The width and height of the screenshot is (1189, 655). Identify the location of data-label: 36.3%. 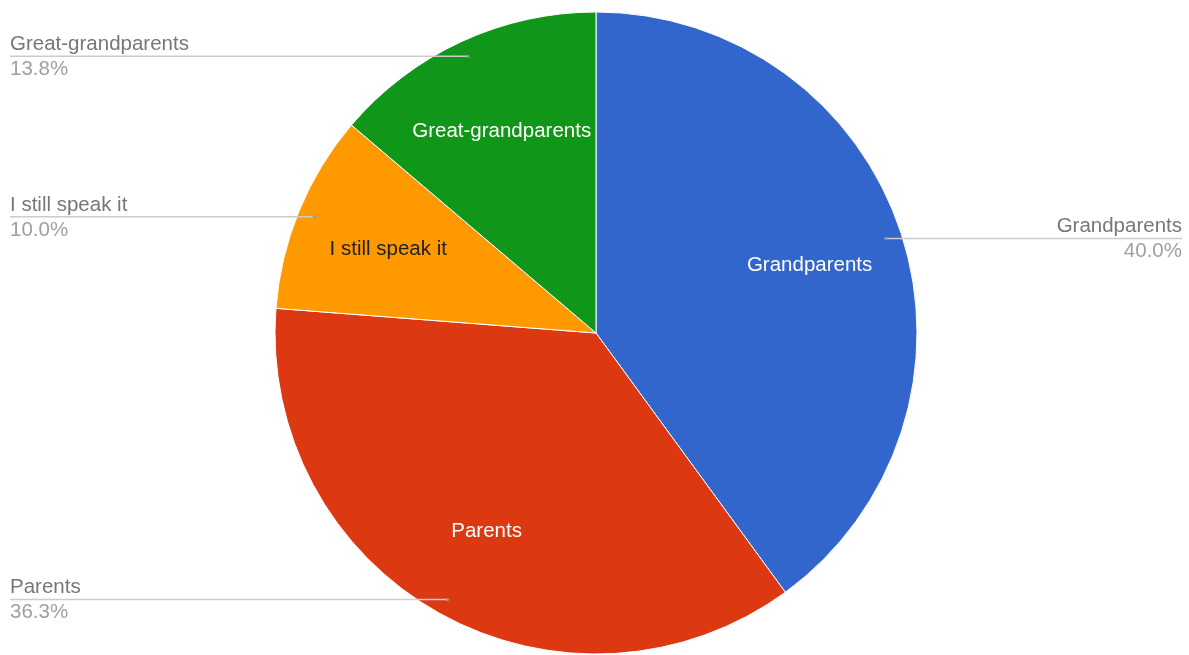
(39, 611).